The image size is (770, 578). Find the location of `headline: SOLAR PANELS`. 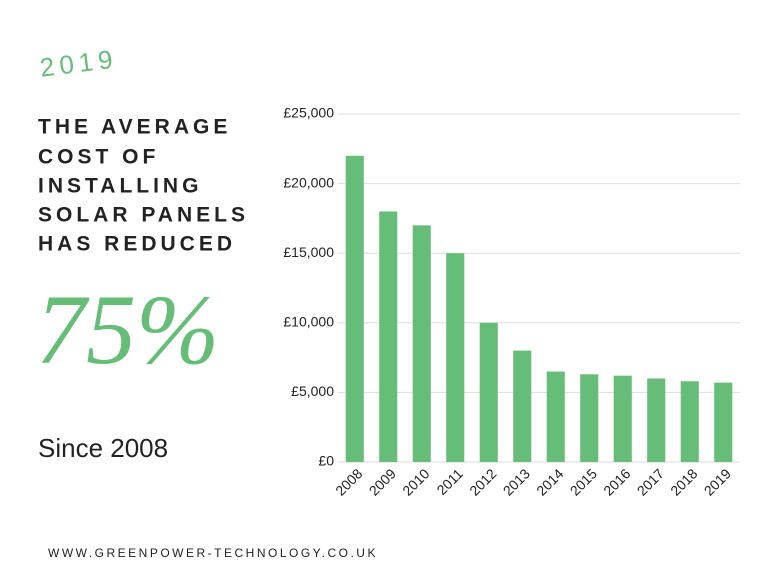

headline: SOLAR PANELS is located at coordinates (143, 215).